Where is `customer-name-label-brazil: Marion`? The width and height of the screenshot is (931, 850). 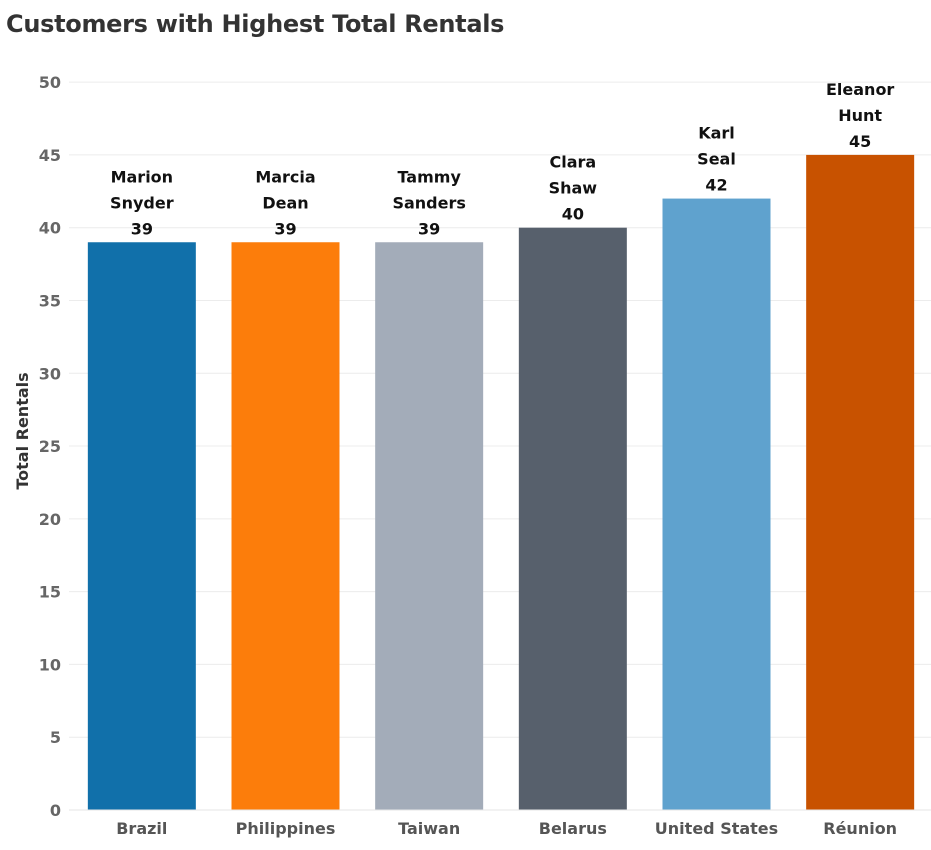 customer-name-label-brazil: Marion is located at coordinates (142, 176).